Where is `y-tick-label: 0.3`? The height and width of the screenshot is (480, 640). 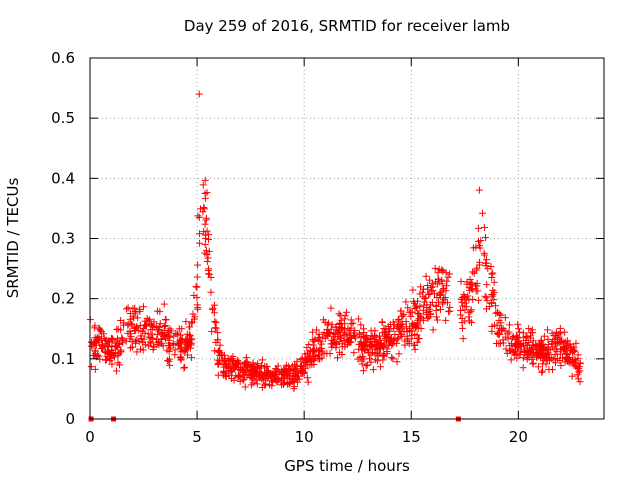 y-tick-label: 0.3 is located at coordinates (63, 239).